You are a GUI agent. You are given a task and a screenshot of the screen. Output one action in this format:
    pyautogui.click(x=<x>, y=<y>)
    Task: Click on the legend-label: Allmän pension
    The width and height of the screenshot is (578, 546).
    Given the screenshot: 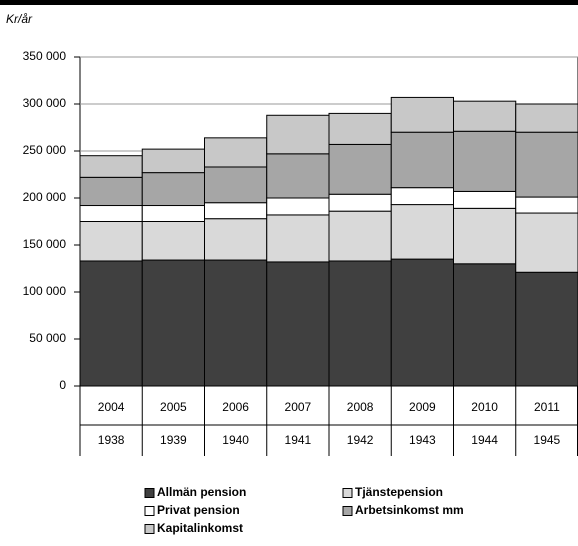 What is the action you would take?
    pyautogui.click(x=201, y=492)
    